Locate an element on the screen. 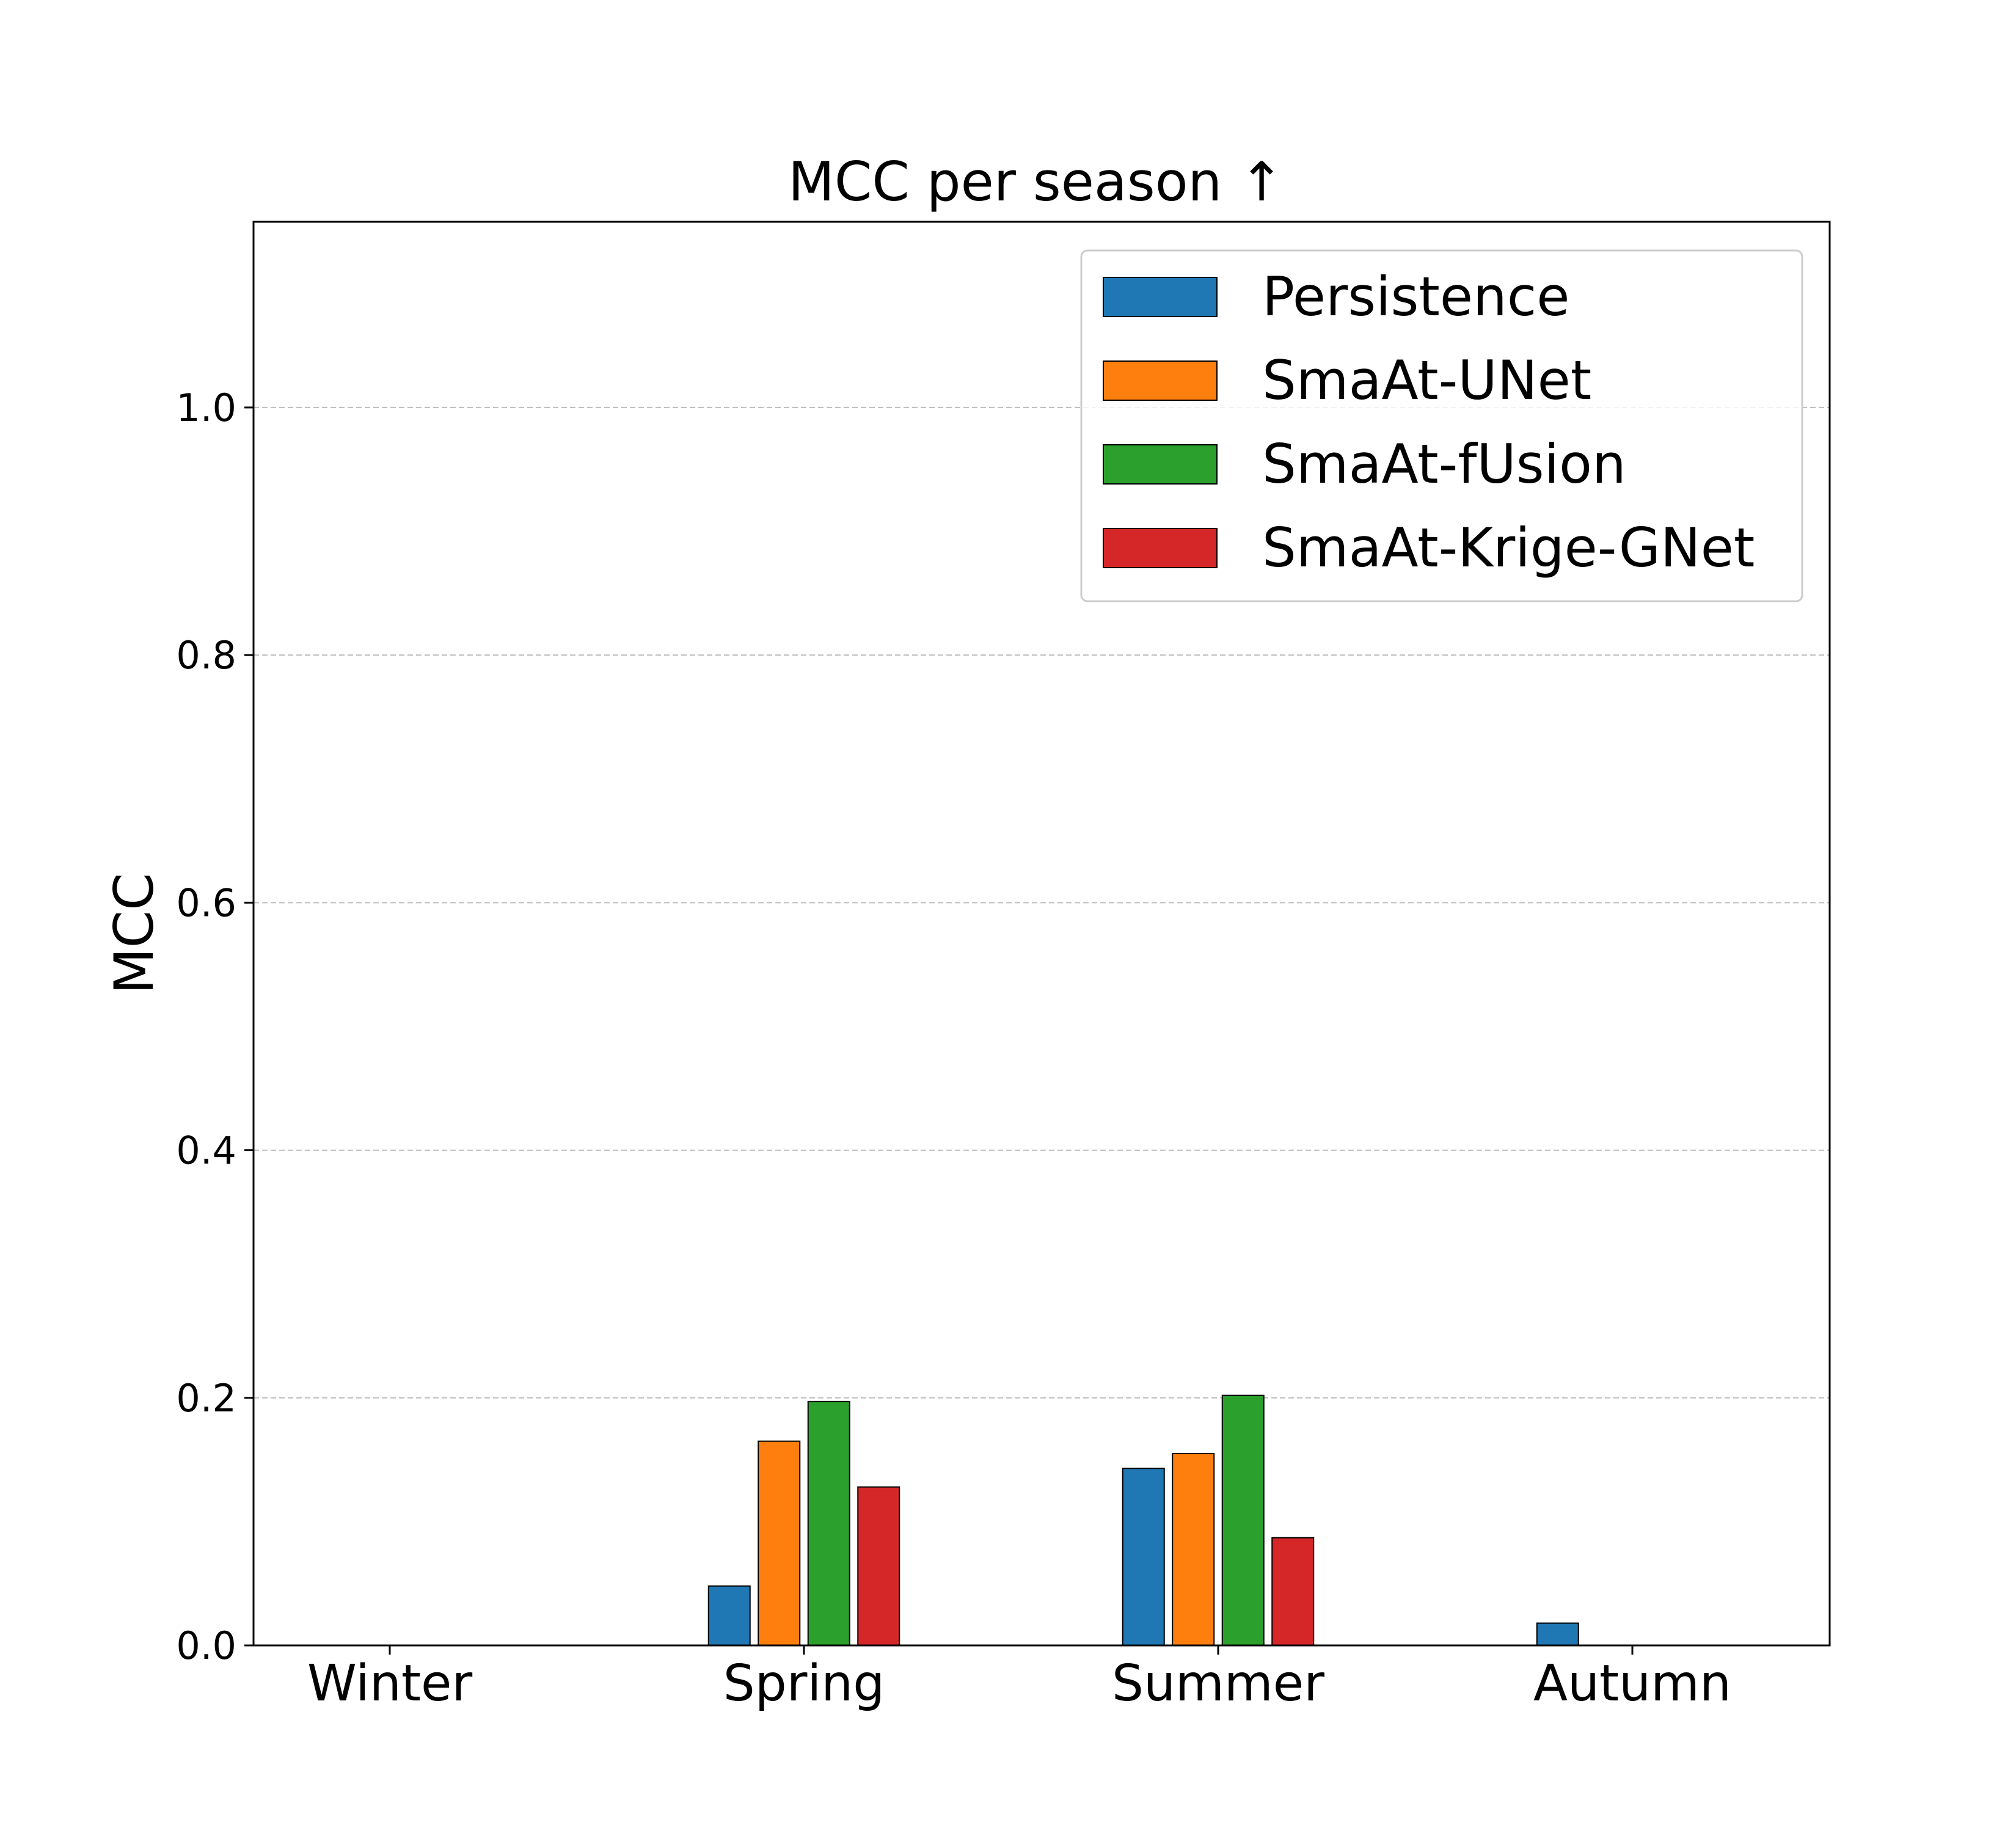 Image resolution: width=2016 pixels, height=1833 pixels. legend-label: SmaAt-UNet is located at coordinates (1426, 380).